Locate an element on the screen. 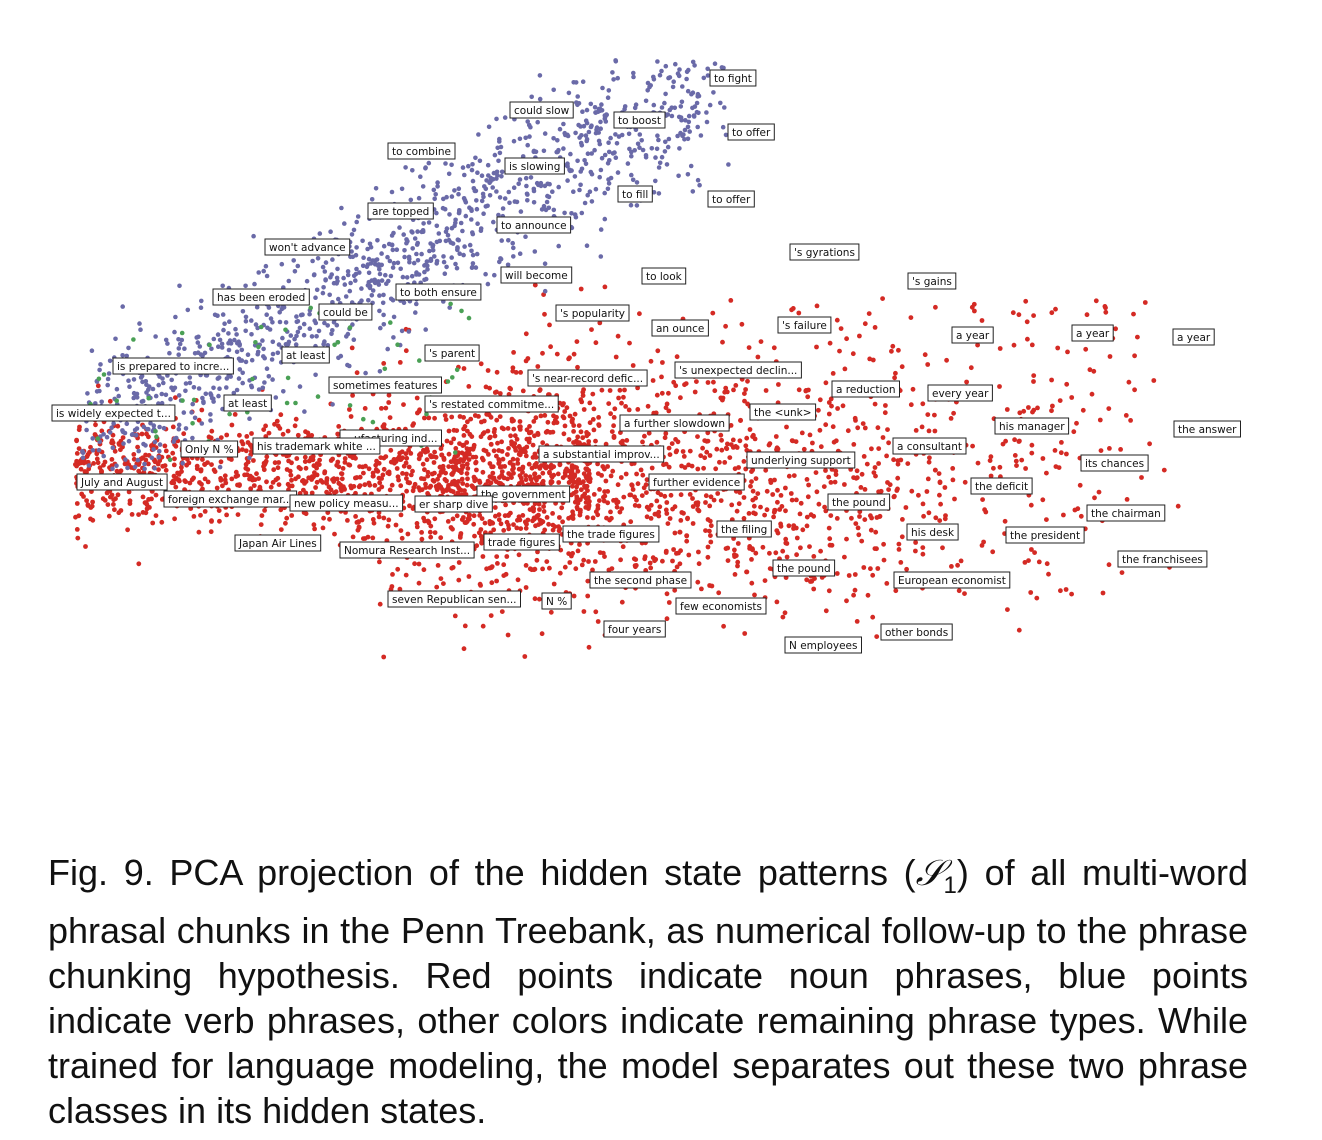 Image resolution: width=1322 pixels, height=1140 pixels. point-label-text: a year is located at coordinates (1194, 338).